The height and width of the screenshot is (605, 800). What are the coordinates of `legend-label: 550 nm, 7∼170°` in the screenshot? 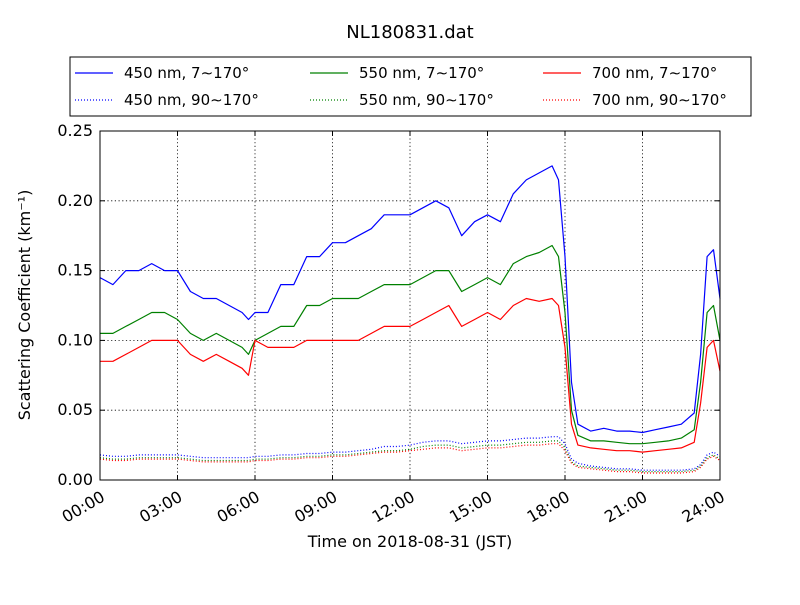 It's located at (421, 73).